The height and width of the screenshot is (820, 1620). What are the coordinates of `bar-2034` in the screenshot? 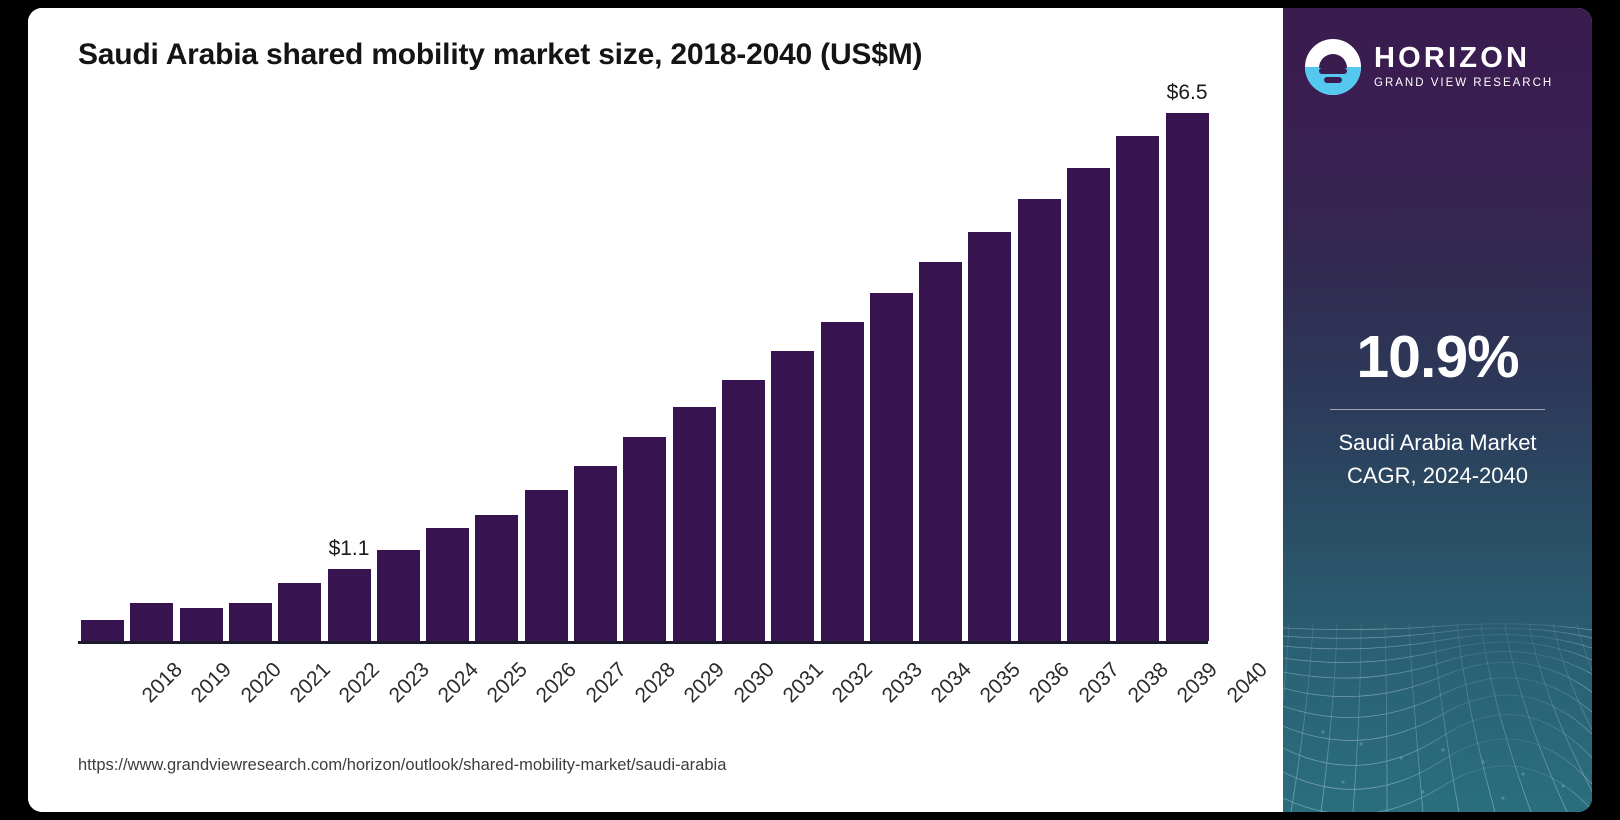 It's located at (891, 467).